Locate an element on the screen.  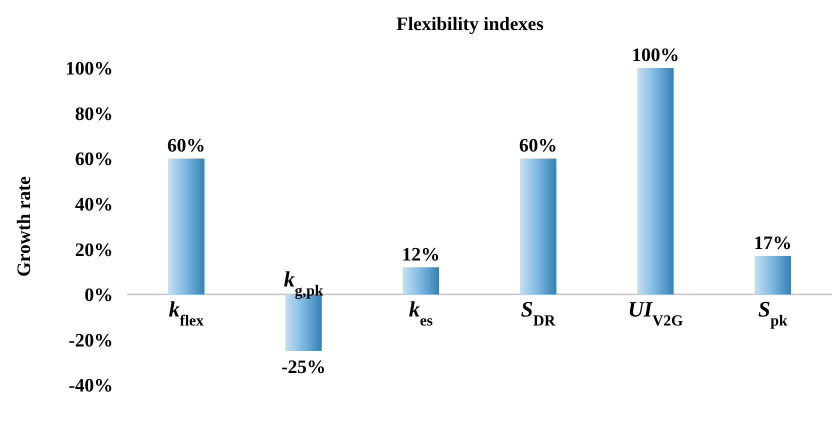
x-tick-label: S$_{pk}$ is located at coordinates (773, 312).